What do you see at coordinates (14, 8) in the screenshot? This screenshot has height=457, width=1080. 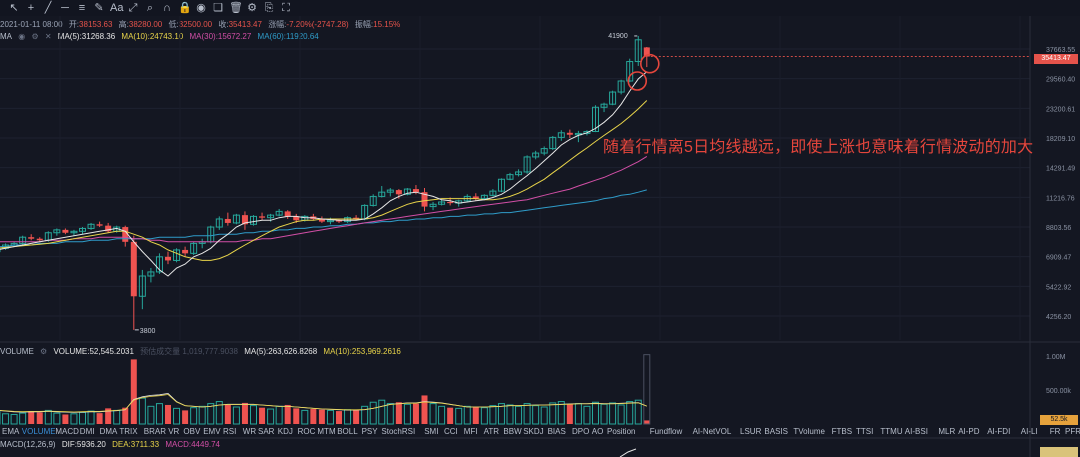 I see `cursor-icon: ↖` at bounding box center [14, 8].